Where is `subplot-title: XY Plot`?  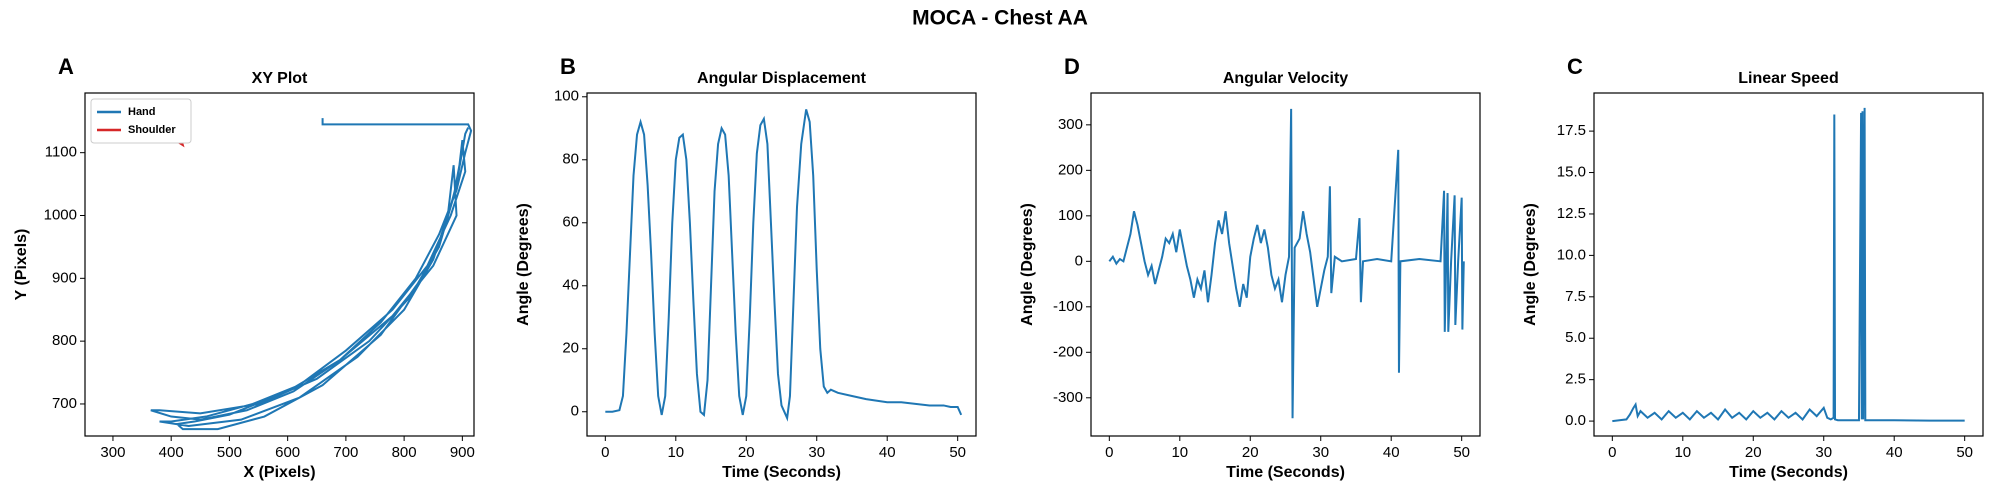 subplot-title: XY Plot is located at coordinates (280, 78).